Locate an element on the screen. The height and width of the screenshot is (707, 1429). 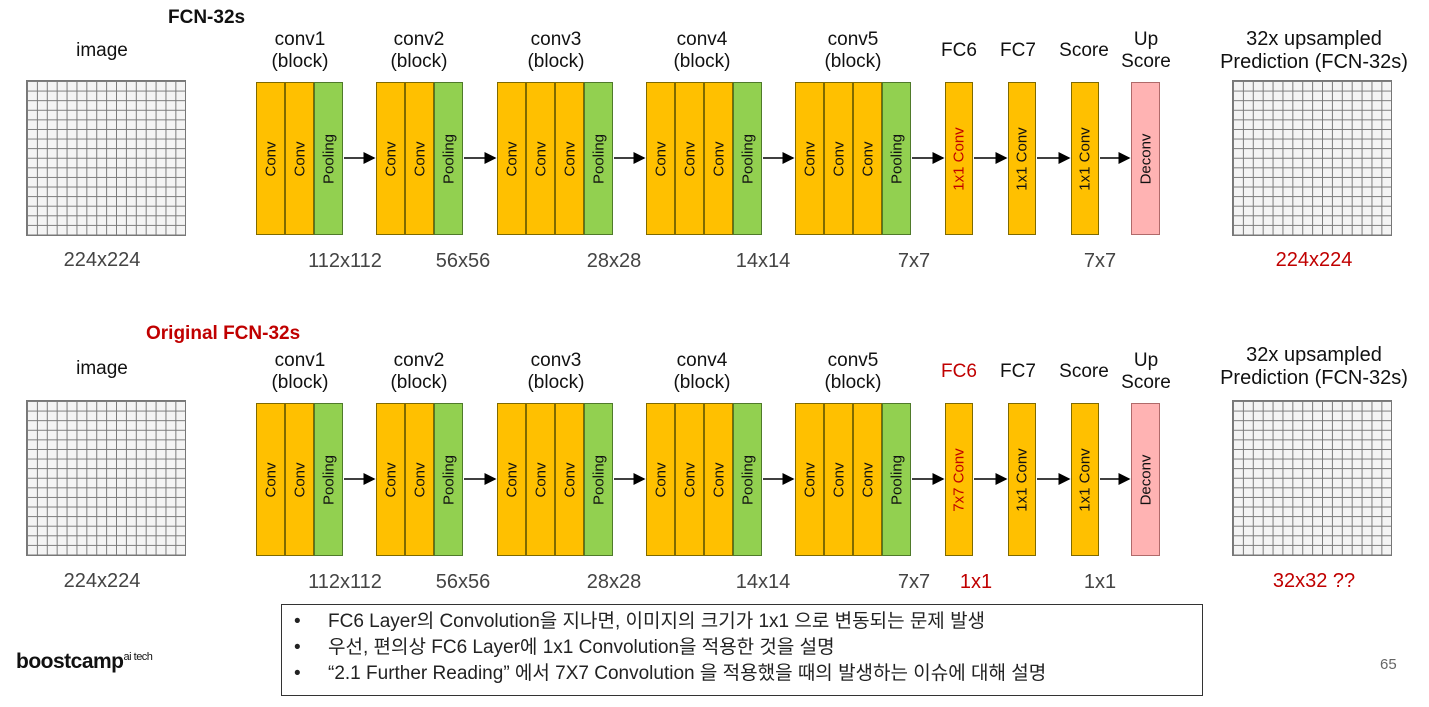
row2-conv2-layer1: Conv is located at coordinates (390, 479).